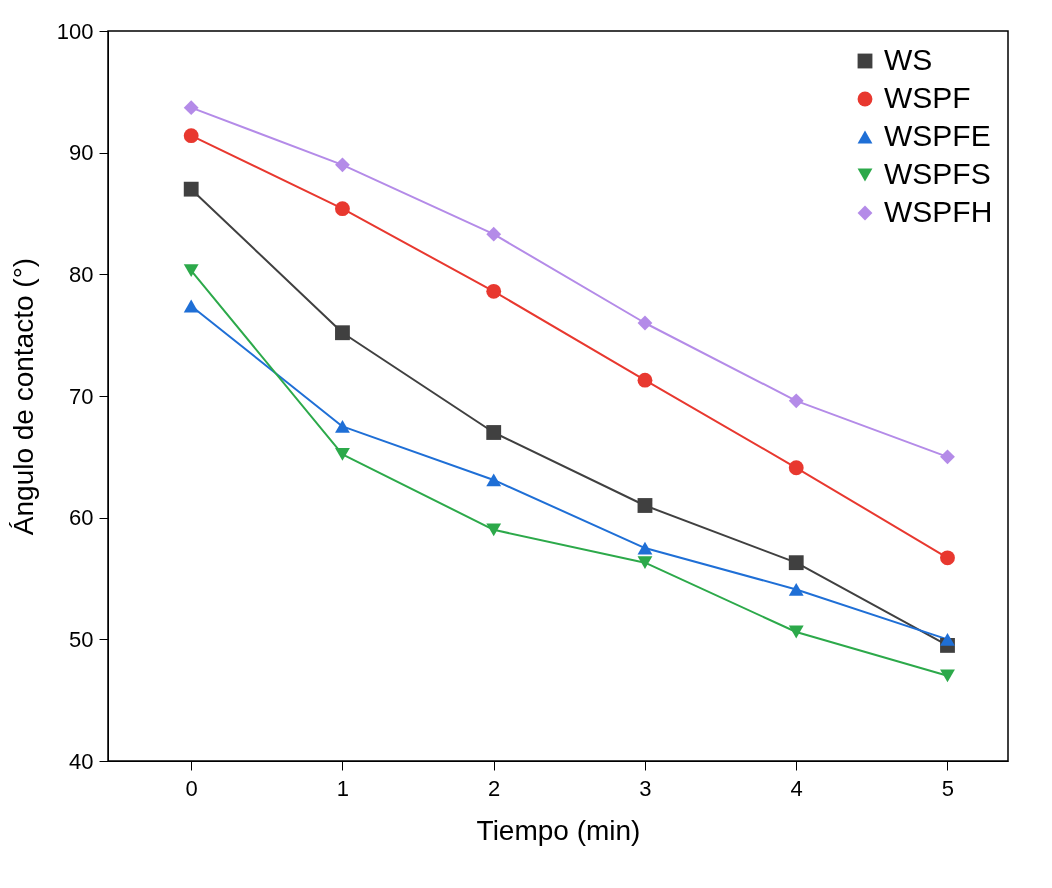 Image resolution: width=1052 pixels, height=888 pixels. Describe the element at coordinates (927, 97) in the screenshot. I see `legend-label: WSPF` at that location.